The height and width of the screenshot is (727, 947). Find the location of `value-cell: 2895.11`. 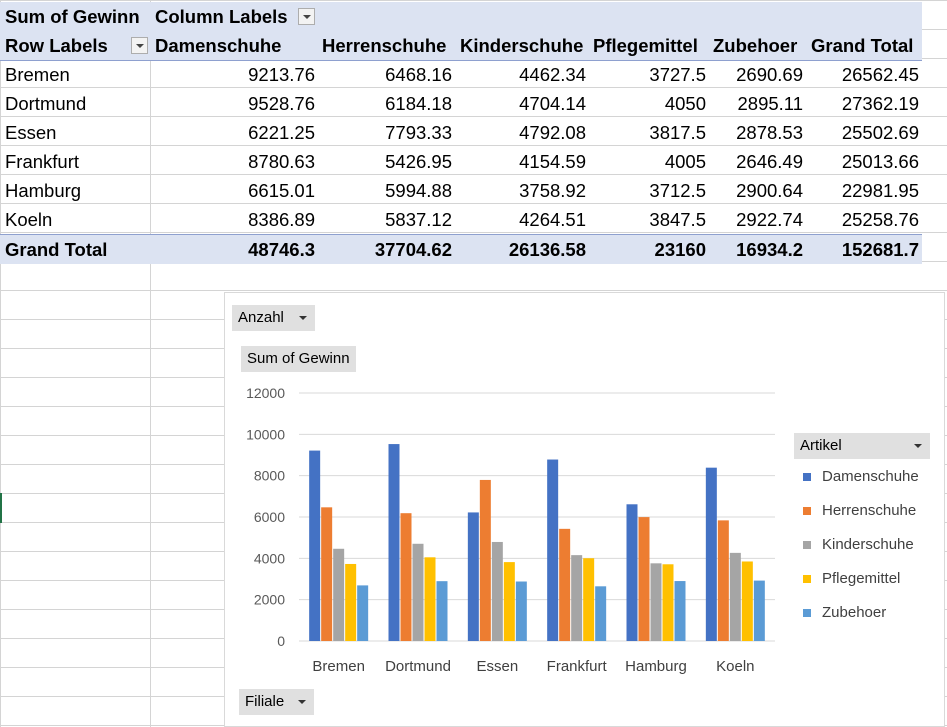

value-cell: 2895.11 is located at coordinates (770, 103).